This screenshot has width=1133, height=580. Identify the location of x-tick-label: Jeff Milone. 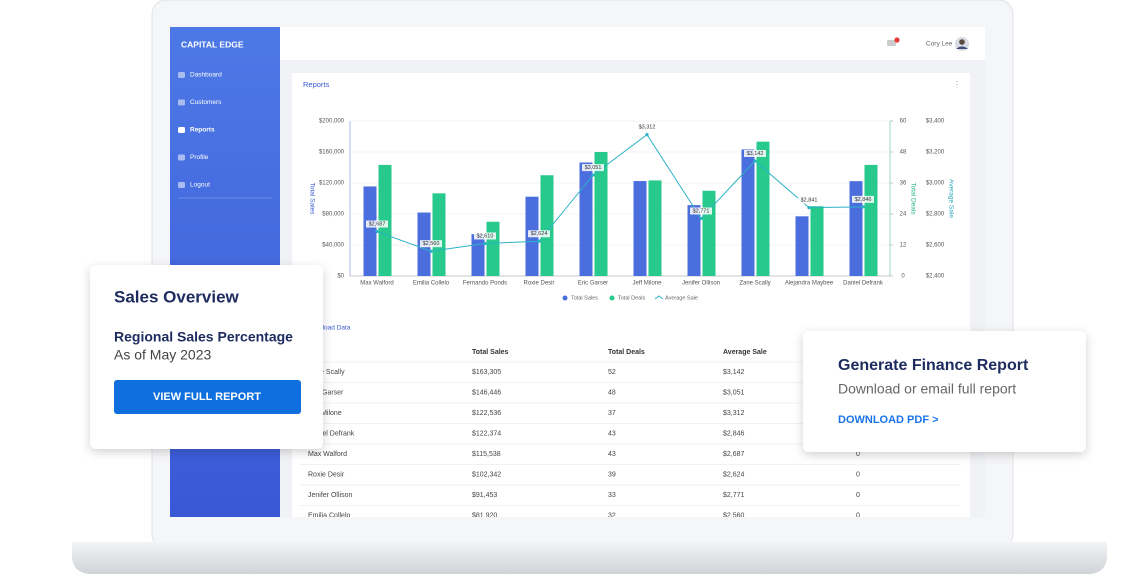
(648, 284).